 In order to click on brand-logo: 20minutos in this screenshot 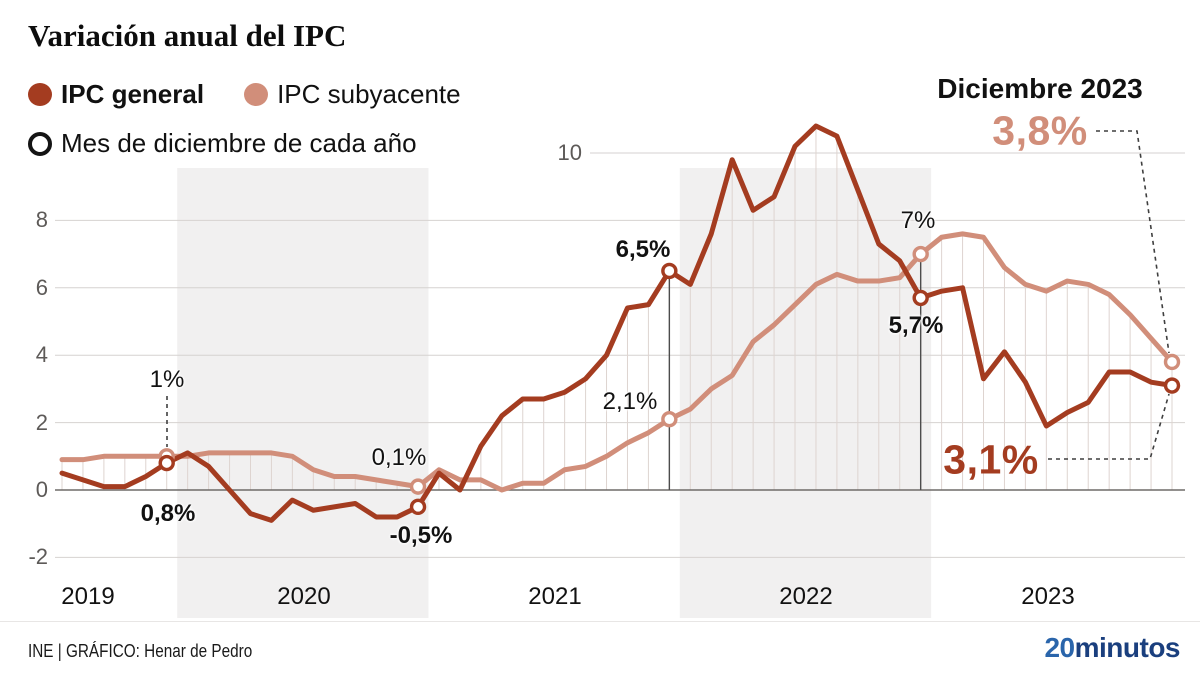, I will do `click(1112, 648)`.